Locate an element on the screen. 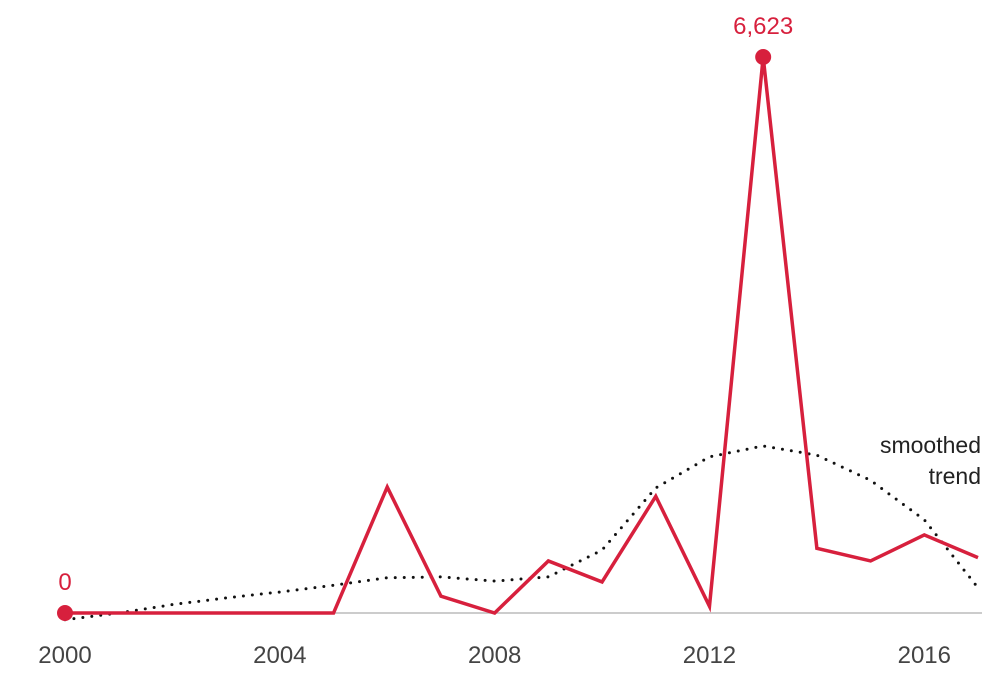  value-label: 6,623 is located at coordinates (763, 26).